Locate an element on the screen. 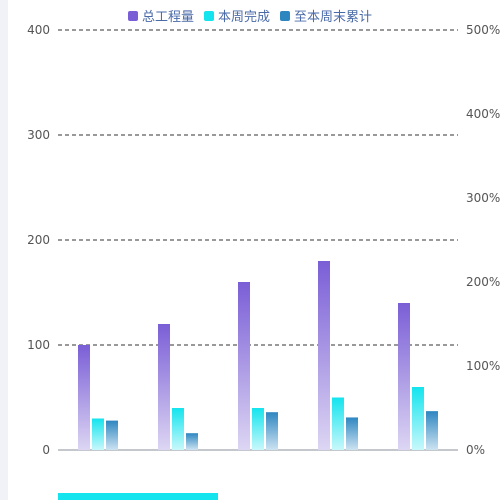 The width and height of the screenshot is (500, 500). legend-label-cumulative: 至本周末累计 is located at coordinates (333, 17).